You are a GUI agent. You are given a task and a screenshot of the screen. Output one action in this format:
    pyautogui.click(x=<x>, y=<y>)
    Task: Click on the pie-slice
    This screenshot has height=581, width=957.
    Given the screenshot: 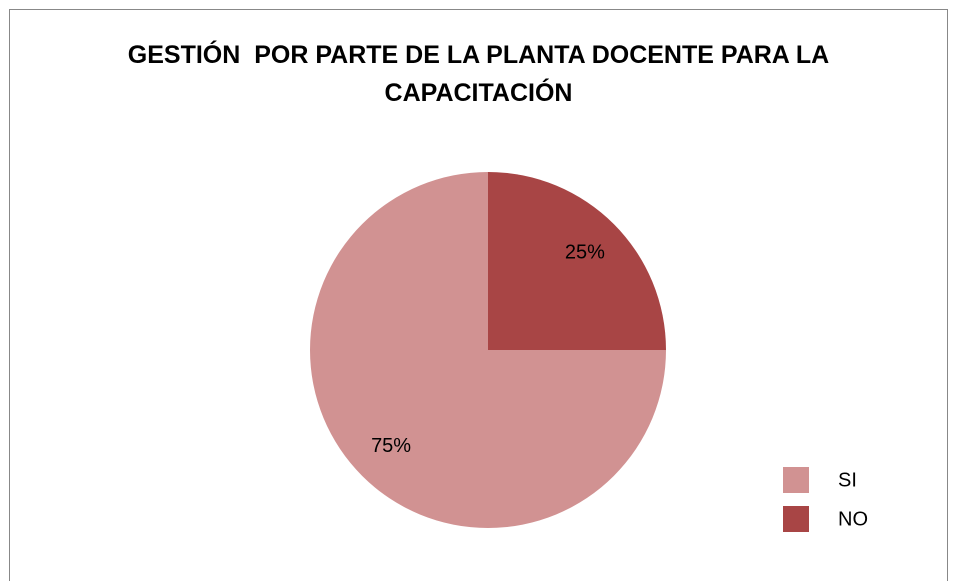 What is the action you would take?
    pyautogui.click(x=577, y=261)
    